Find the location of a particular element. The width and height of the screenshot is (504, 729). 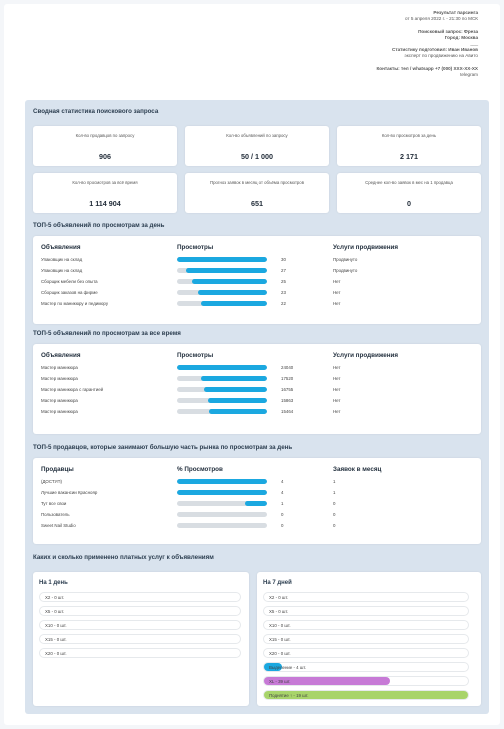

stat-card: Кол-во просмотров за день 2 171 is located at coordinates (409, 146).